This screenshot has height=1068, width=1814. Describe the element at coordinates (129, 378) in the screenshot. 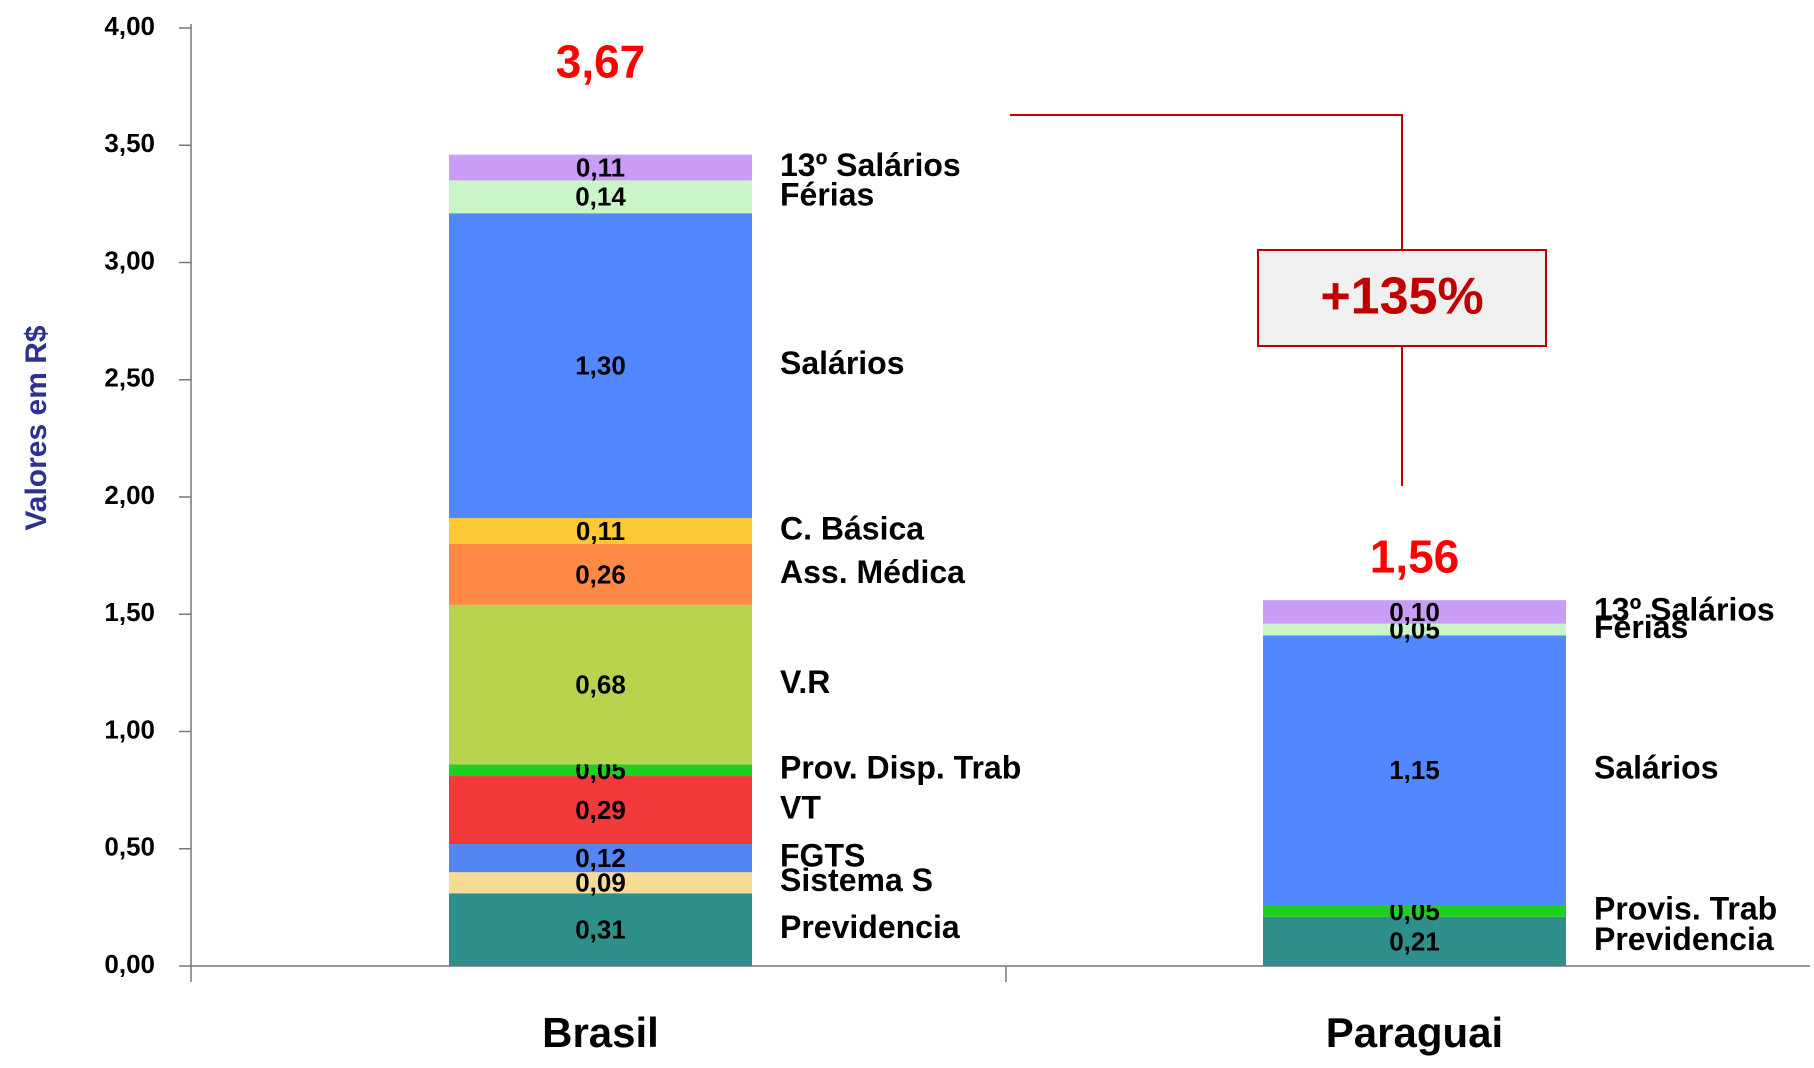

I see `y-tick-label: 2,50` at that location.